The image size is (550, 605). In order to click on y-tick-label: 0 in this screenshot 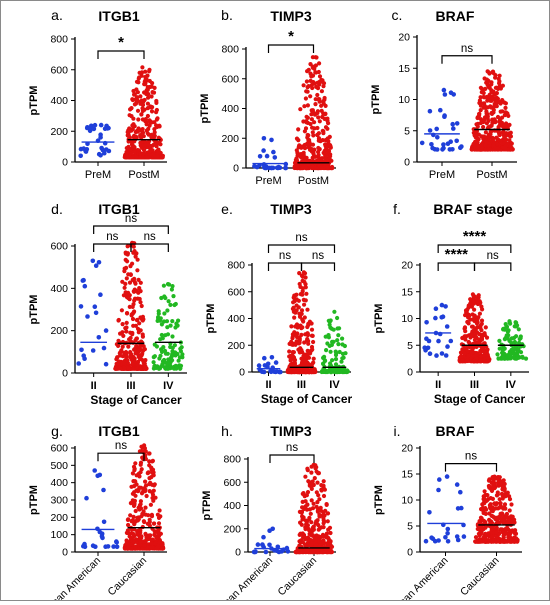, I will do `click(410, 553)`.